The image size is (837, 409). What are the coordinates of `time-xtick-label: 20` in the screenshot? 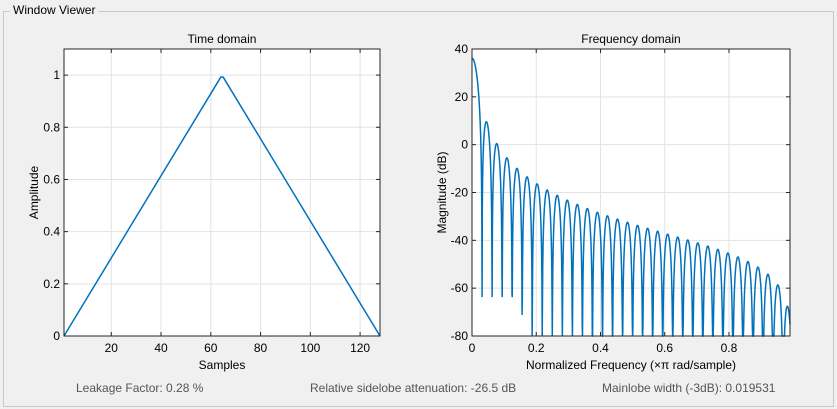 It's located at (112, 348).